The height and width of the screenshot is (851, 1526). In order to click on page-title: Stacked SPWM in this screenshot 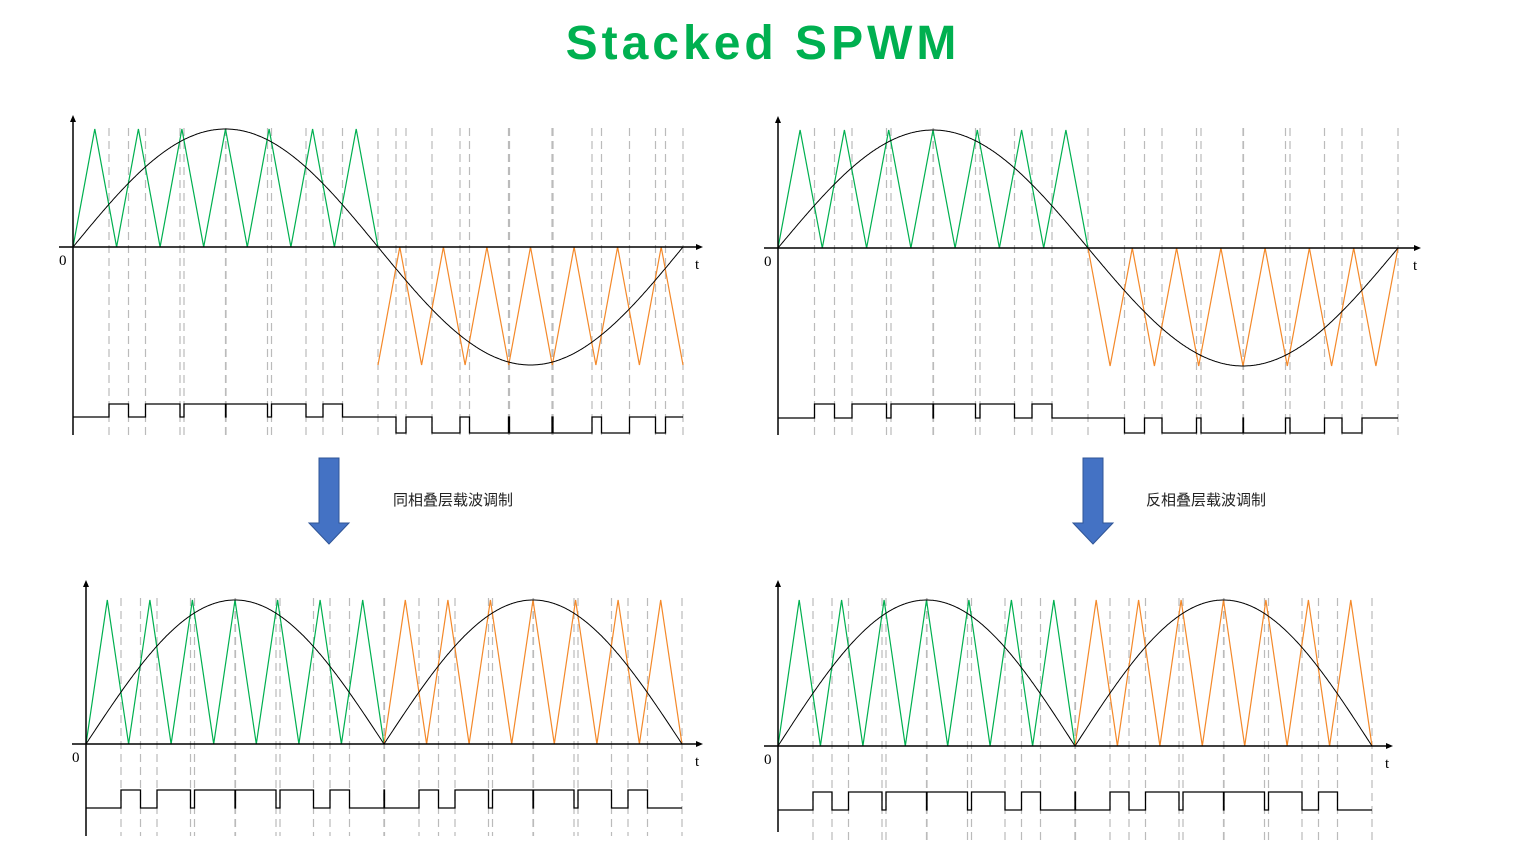, I will do `click(763, 43)`.